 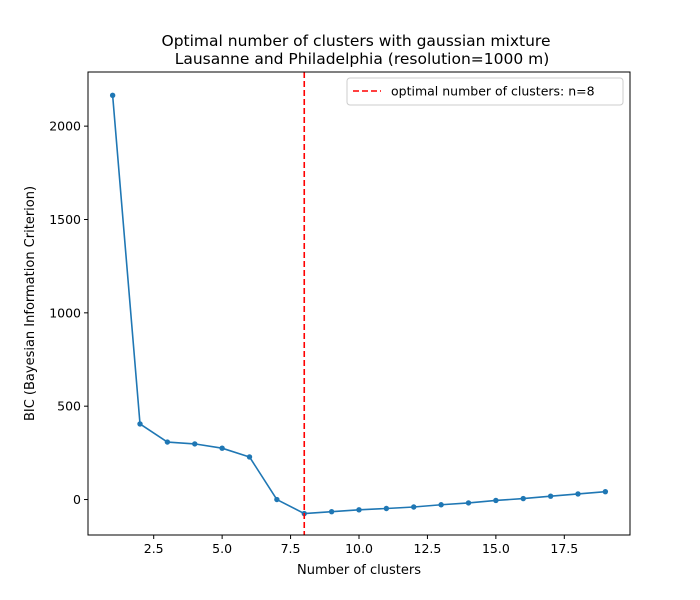 I want to click on x-tick-label: 15.0, so click(x=496, y=548).